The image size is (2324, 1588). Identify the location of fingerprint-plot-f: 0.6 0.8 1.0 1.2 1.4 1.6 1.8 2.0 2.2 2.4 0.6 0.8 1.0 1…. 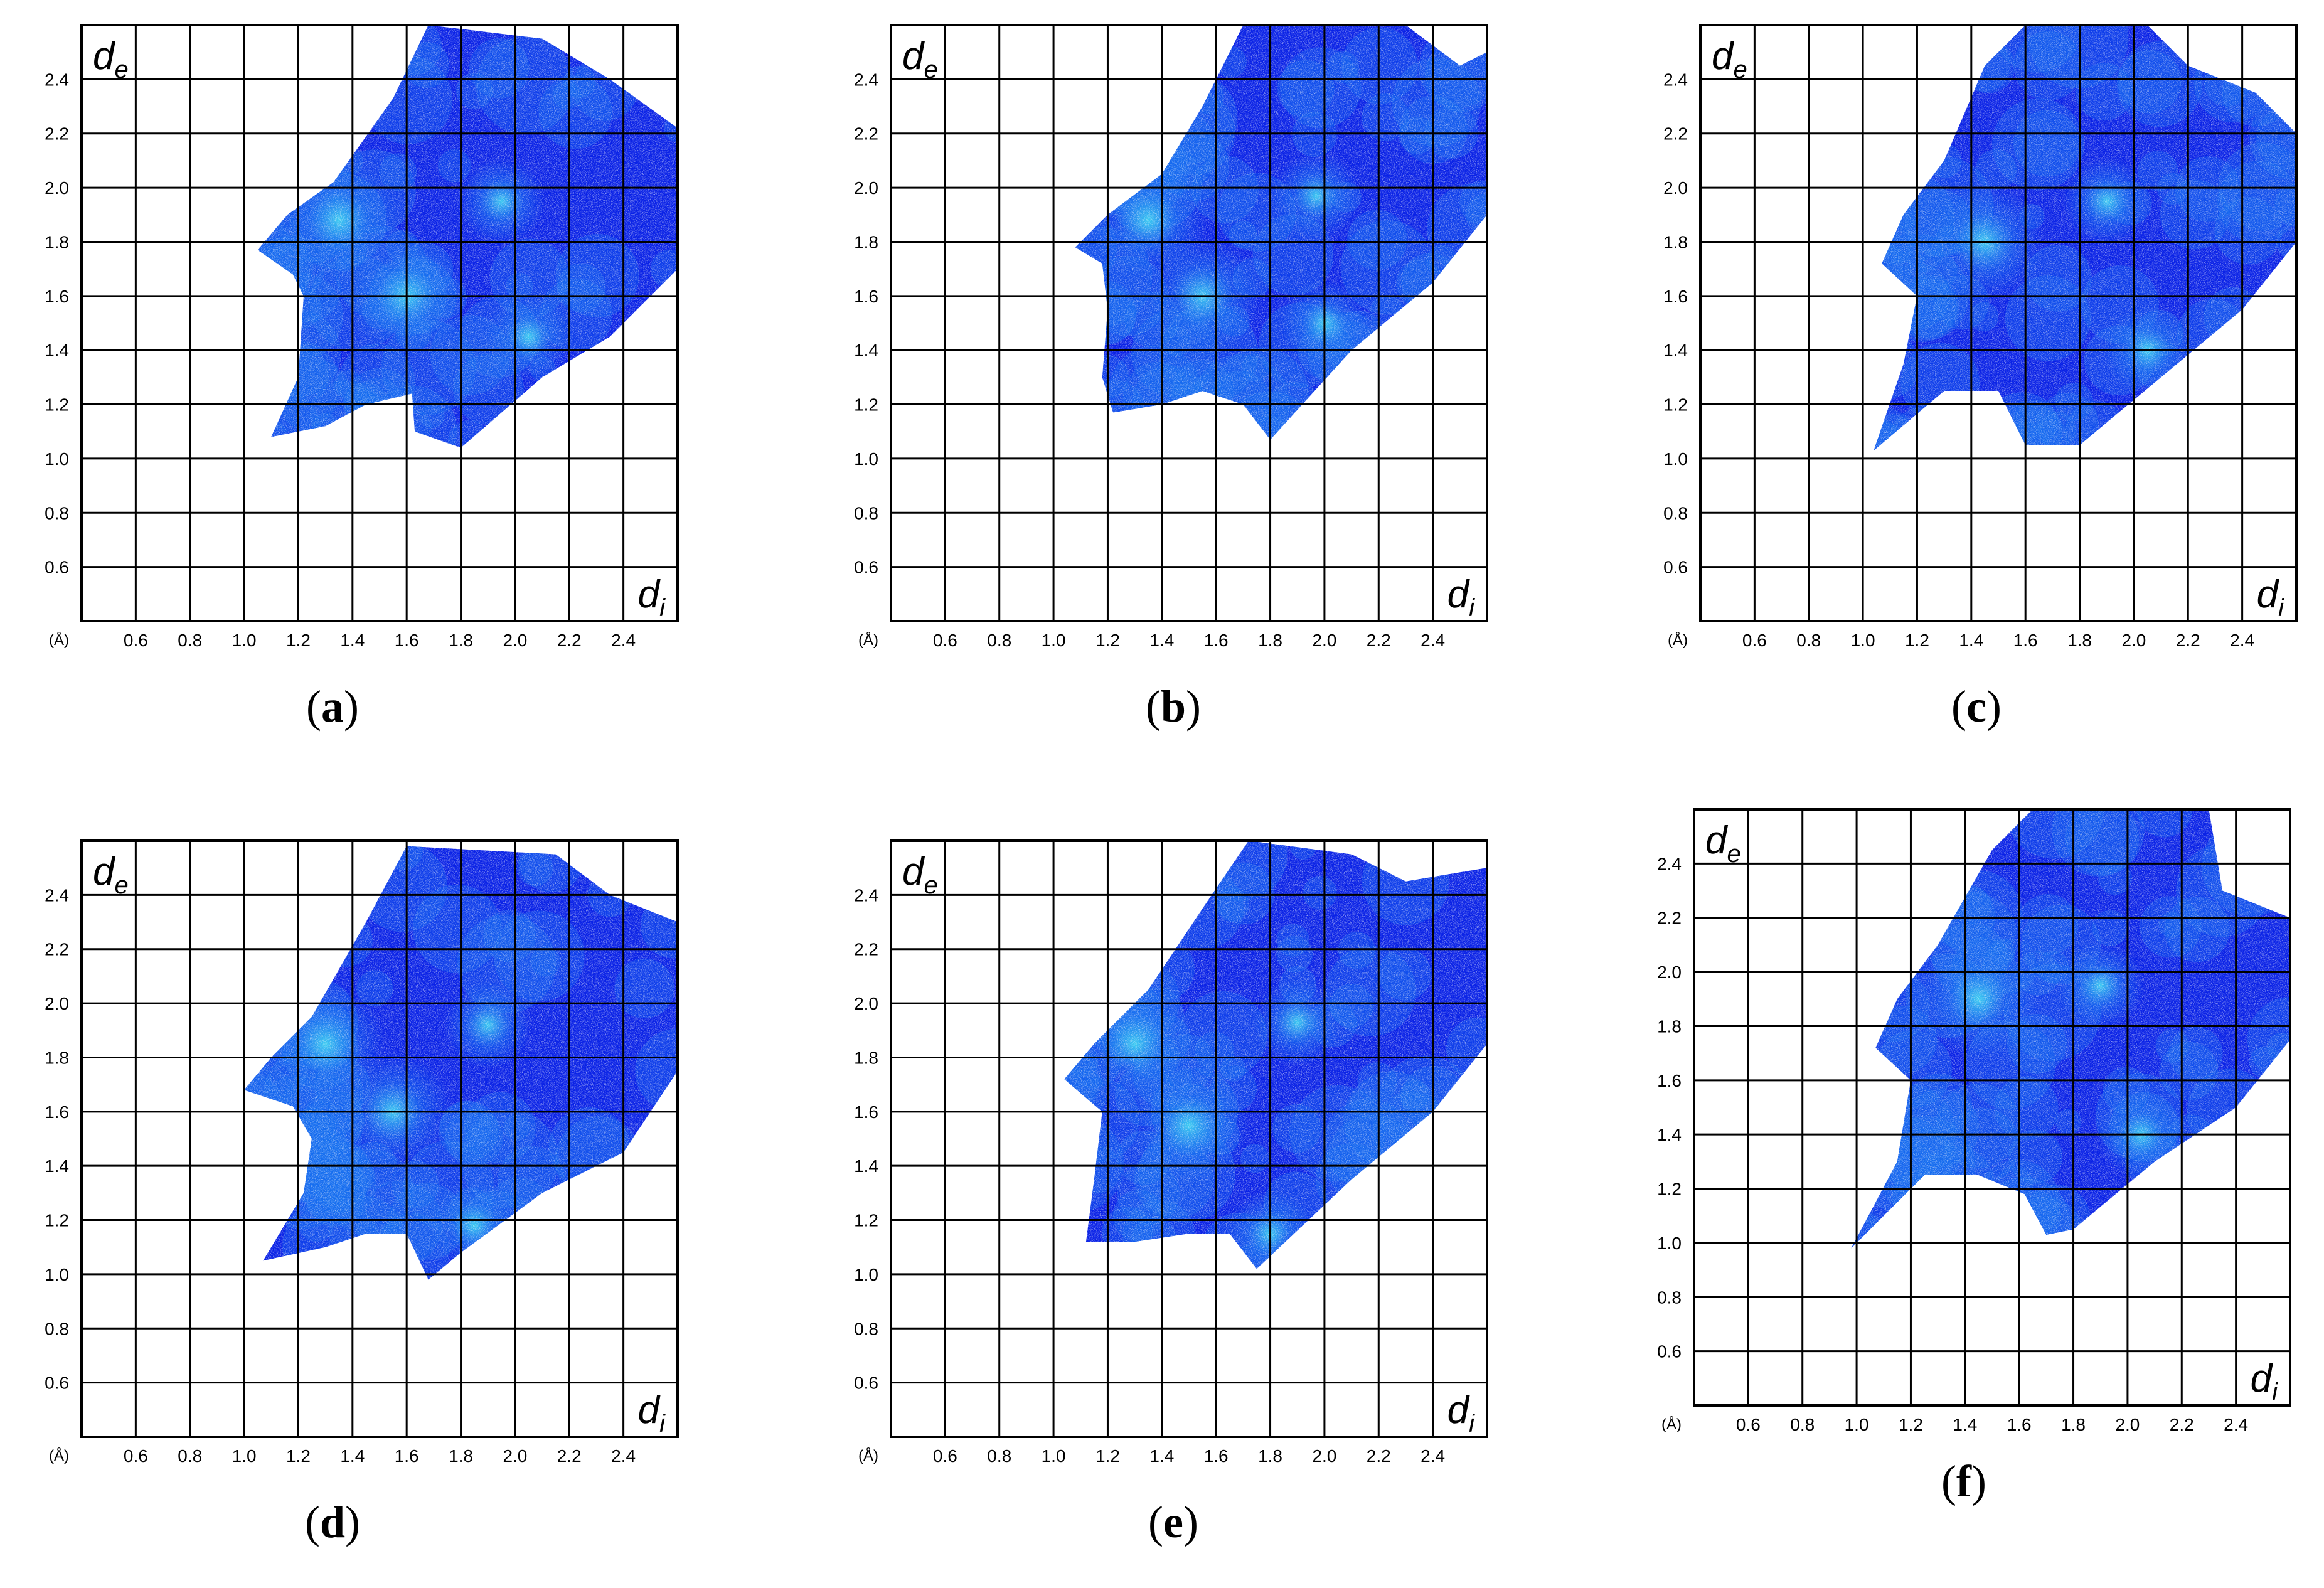
(1974, 1121).